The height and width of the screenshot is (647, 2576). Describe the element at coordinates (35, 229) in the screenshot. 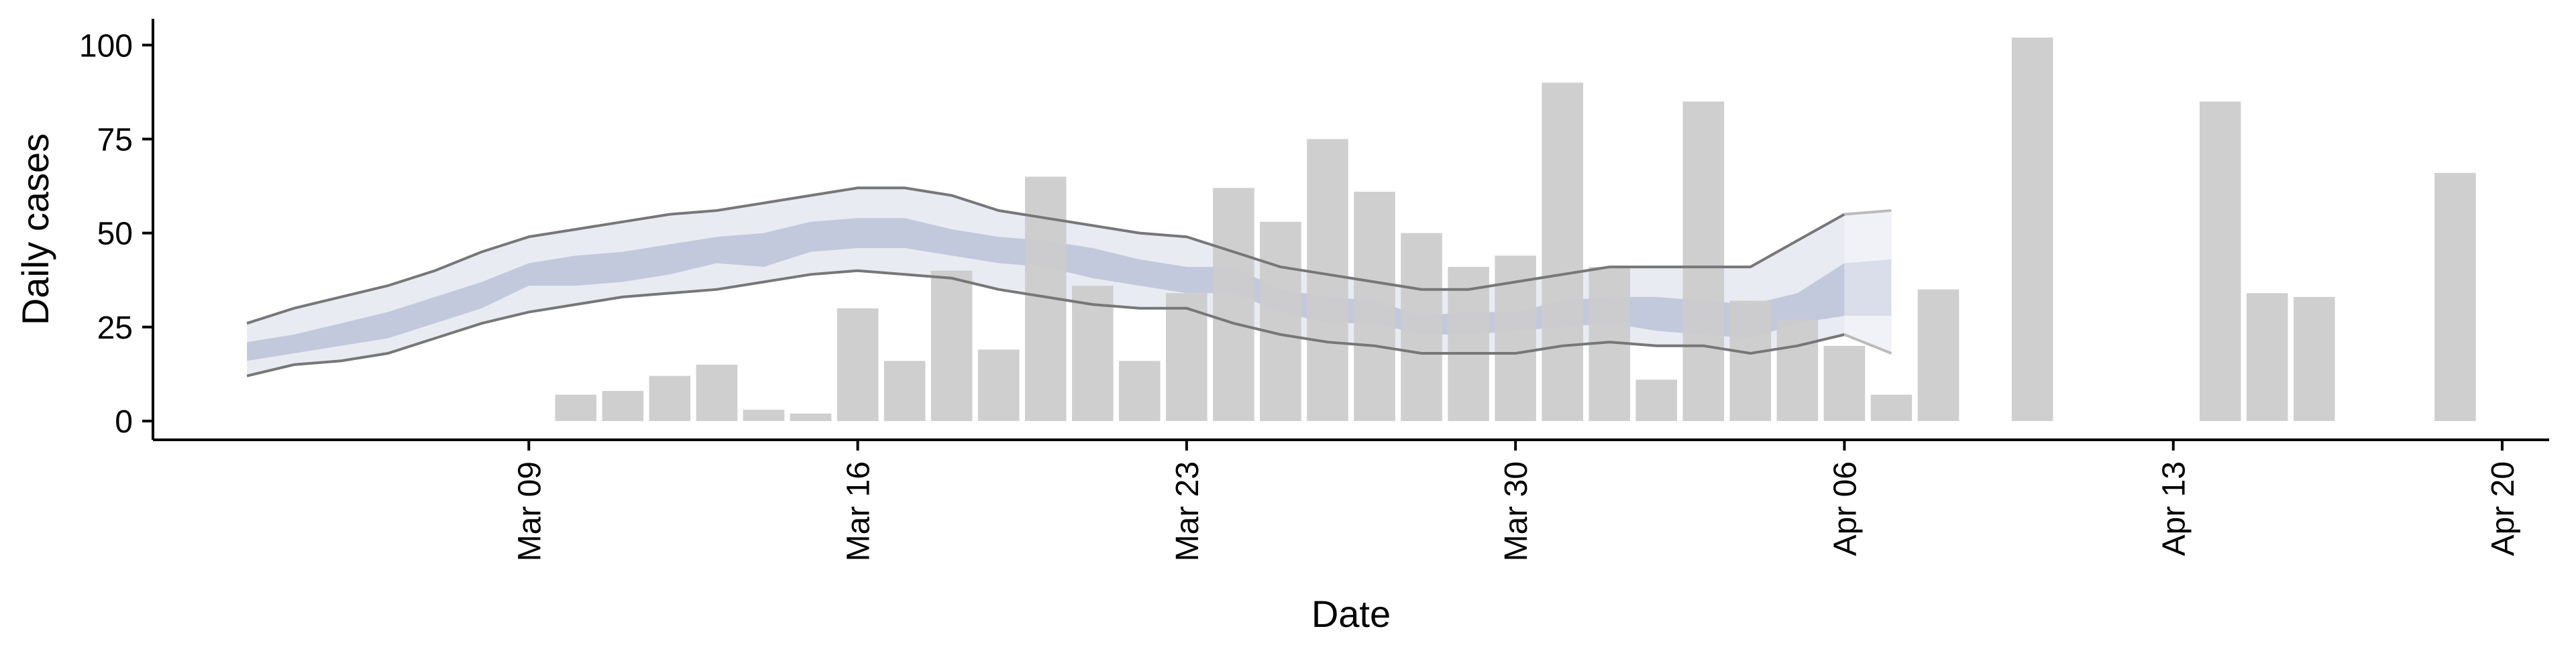

I see `y-axis-title: Daily cases` at that location.